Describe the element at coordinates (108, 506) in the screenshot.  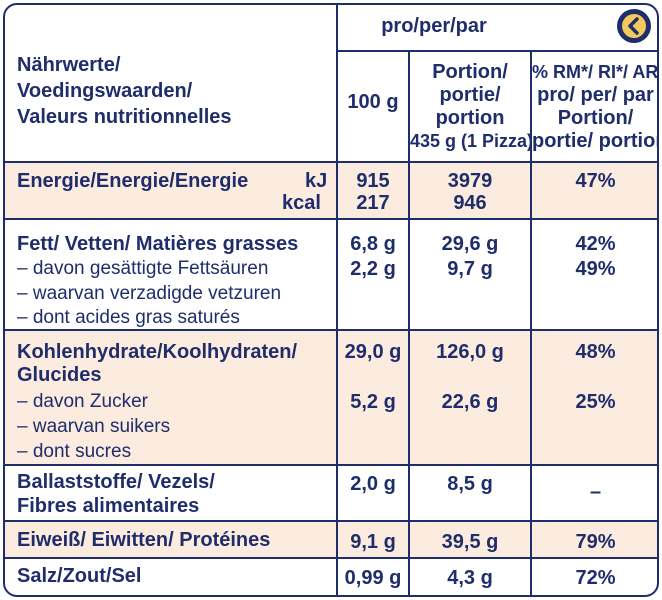
I see `fibre-label-2: Fibres alimentaires` at that location.